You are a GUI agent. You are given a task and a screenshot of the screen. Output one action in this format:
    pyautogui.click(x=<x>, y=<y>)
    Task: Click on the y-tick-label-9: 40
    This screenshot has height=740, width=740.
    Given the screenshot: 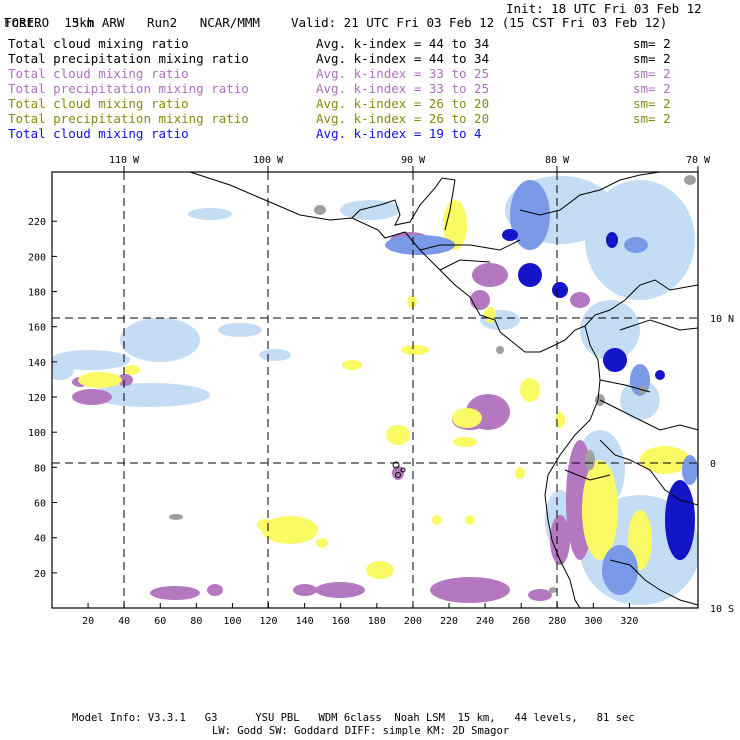 What is the action you would take?
    pyautogui.click(x=40, y=539)
    